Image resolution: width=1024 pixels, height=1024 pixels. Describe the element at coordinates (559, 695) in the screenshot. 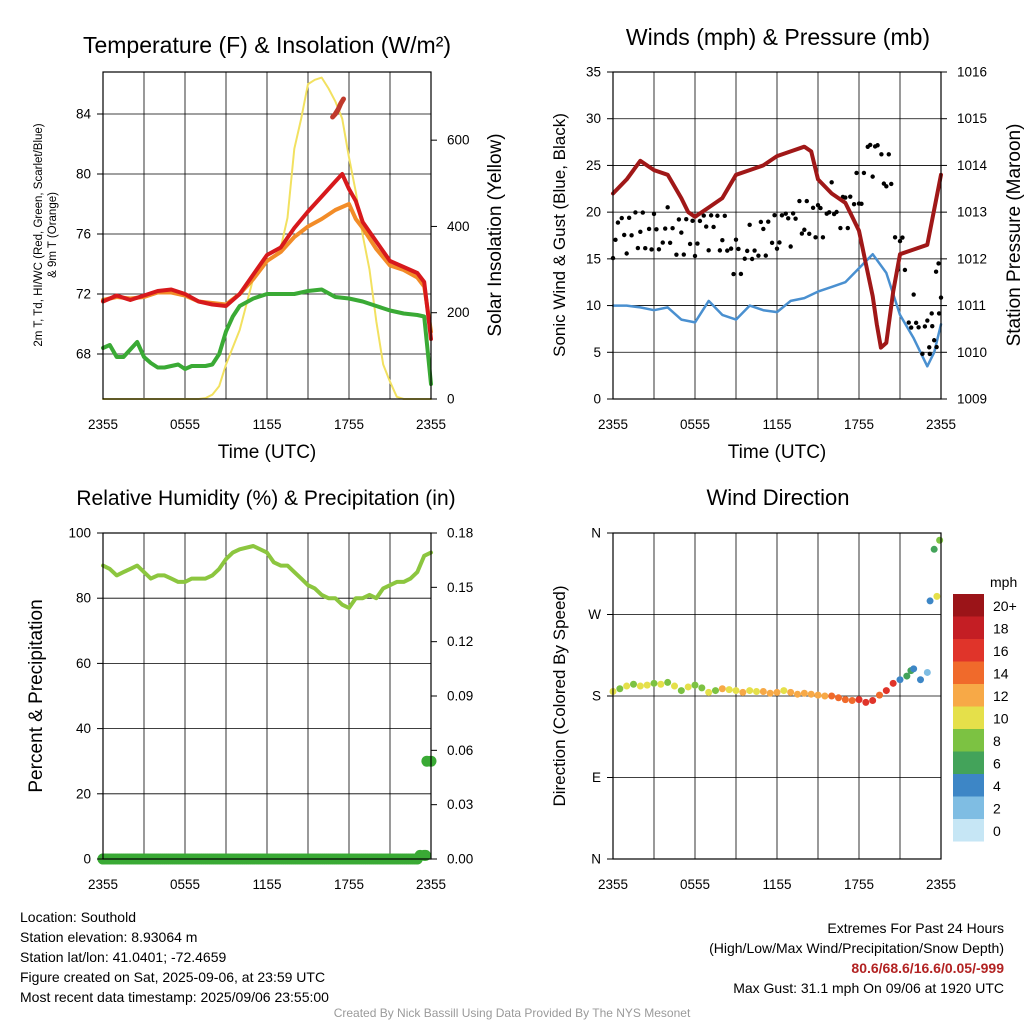

I see `dir-ylabel: Direction (Colored By Speed)` at that location.